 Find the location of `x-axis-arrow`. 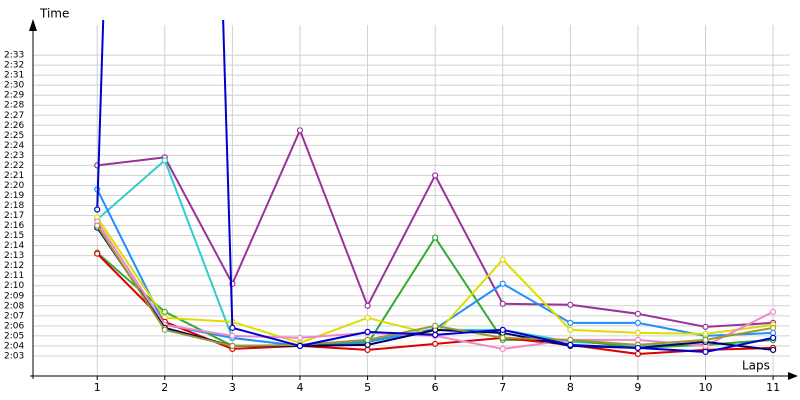

x-axis-arrow is located at coordinates (793, 376).